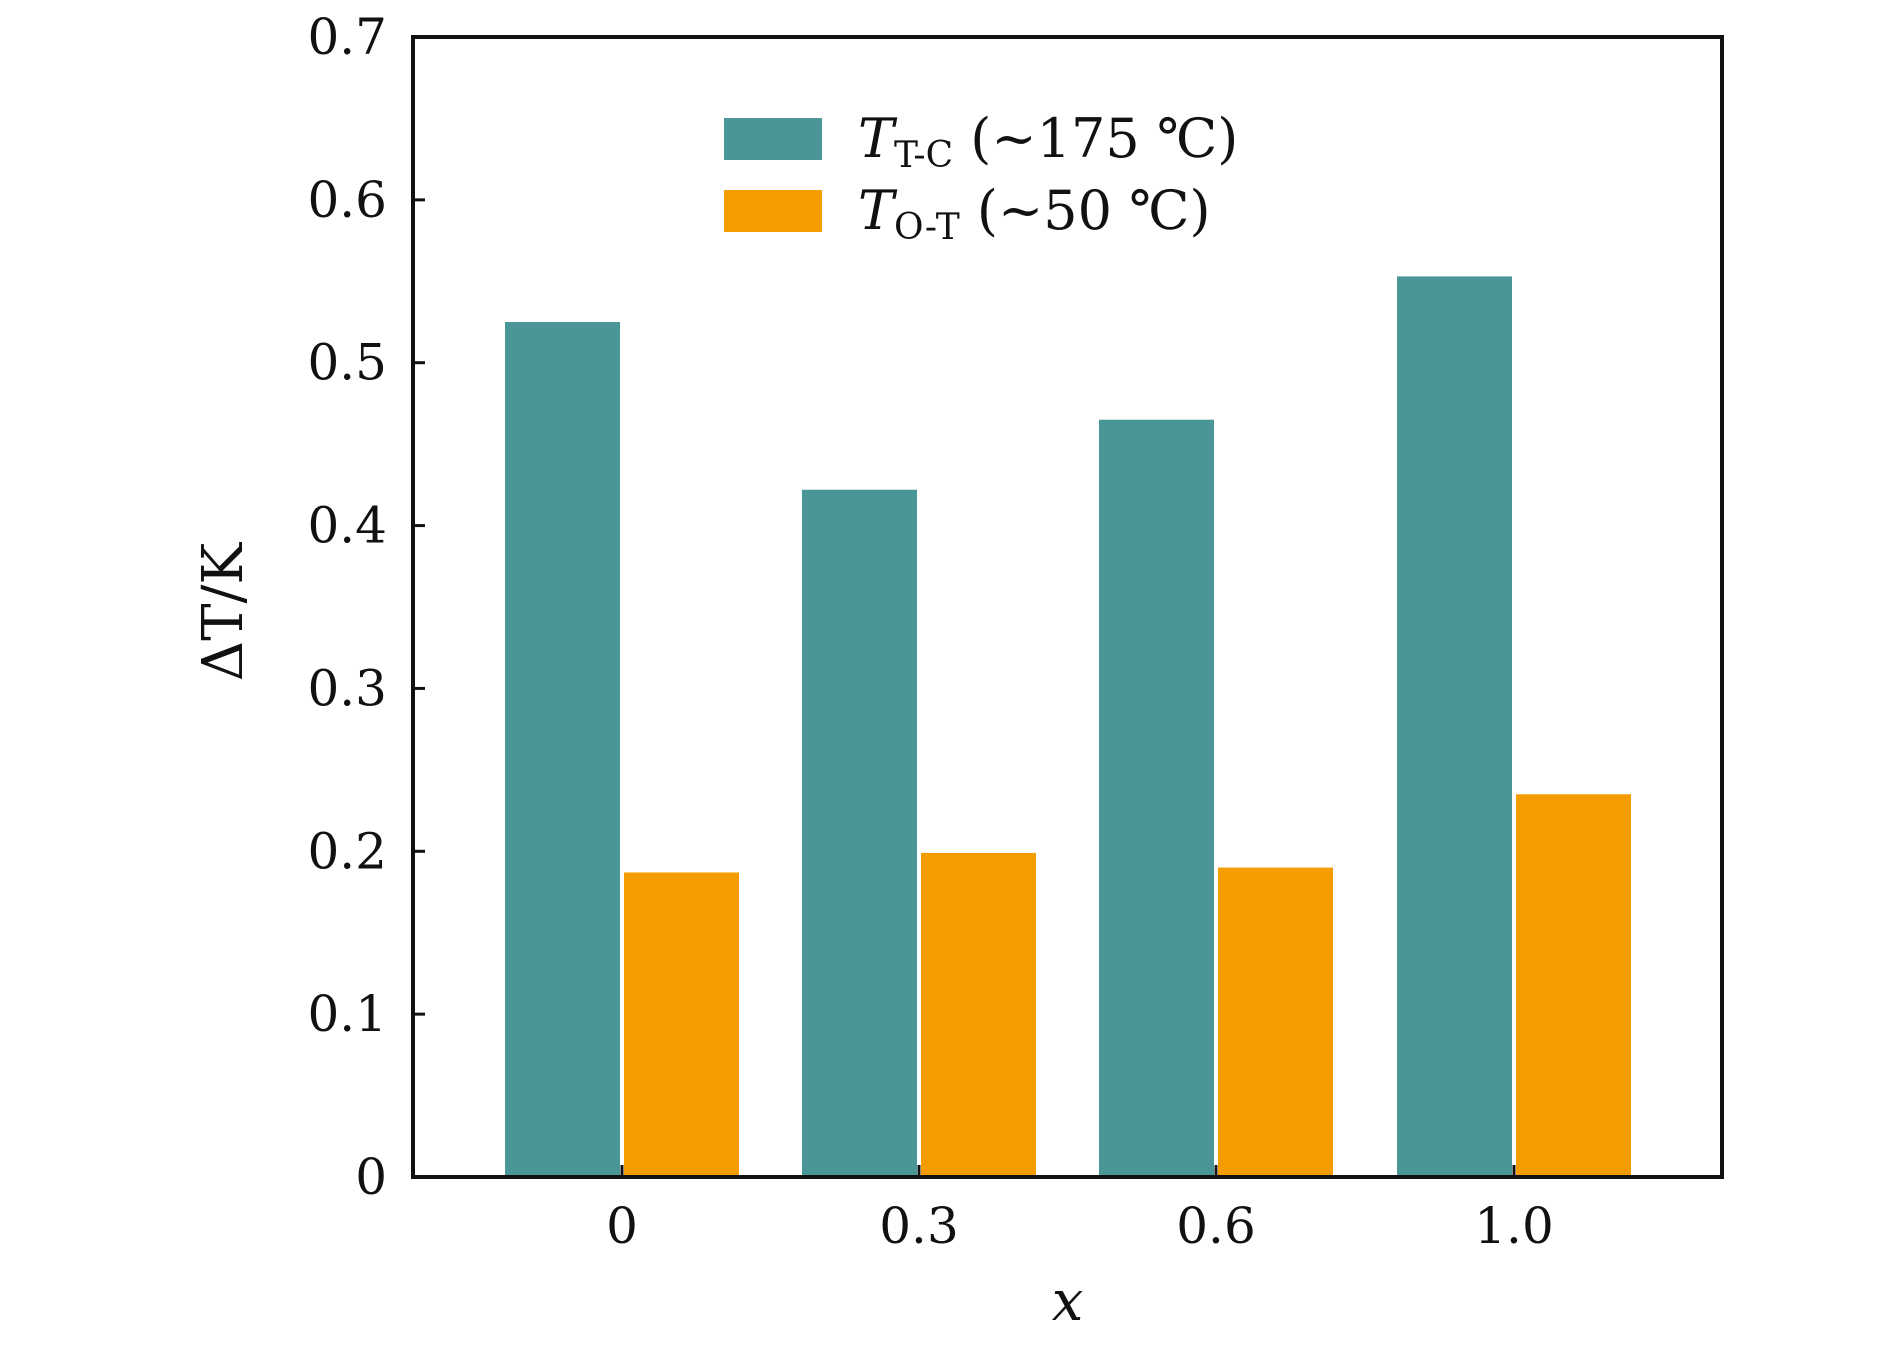 This screenshot has width=1890, height=1347. Describe the element at coordinates (773, 211) in the screenshot. I see `legend-swatch-ot` at that location.